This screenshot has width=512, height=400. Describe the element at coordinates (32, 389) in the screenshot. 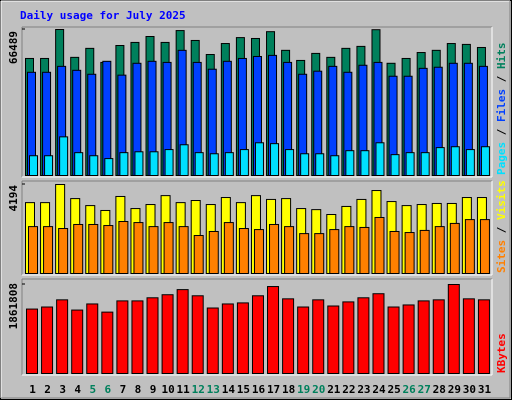

I see `x-tick-label: 1` at that location.